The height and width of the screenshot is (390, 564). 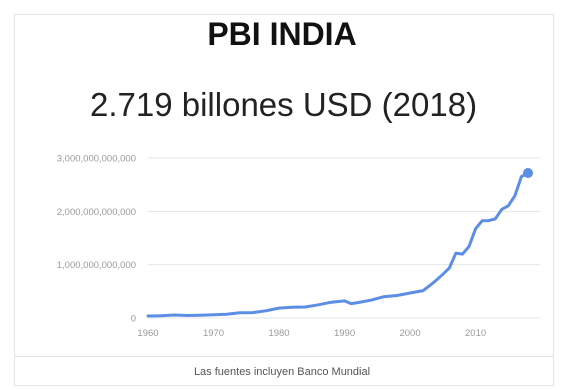 I want to click on y-tick-label: 3,000,000,000,000, so click(x=96, y=159).